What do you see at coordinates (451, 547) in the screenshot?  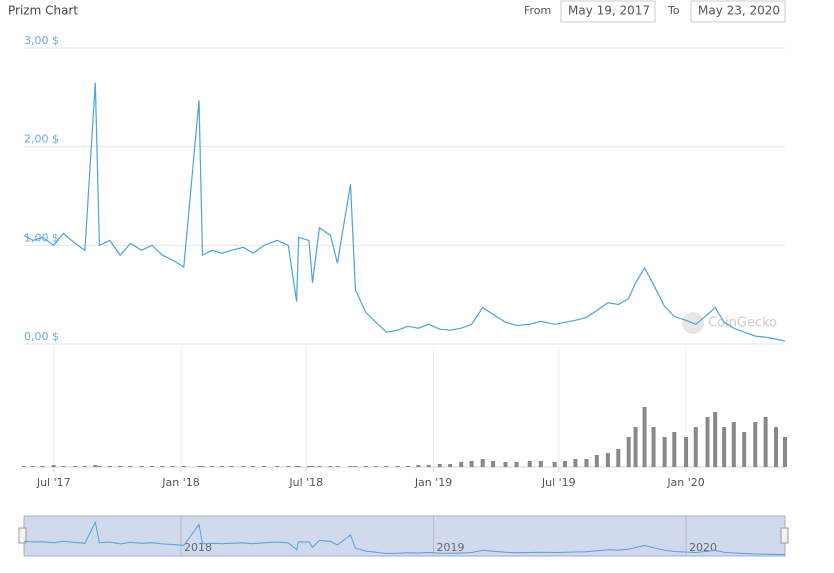 I see `navigator-label: 2019` at bounding box center [451, 547].